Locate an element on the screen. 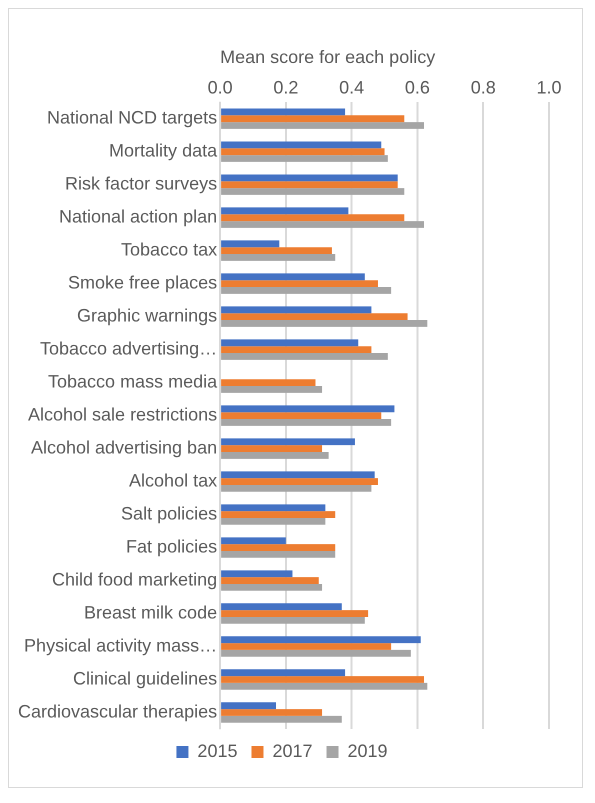  y-tick-label: Alcohol advertising ban is located at coordinates (124, 448).